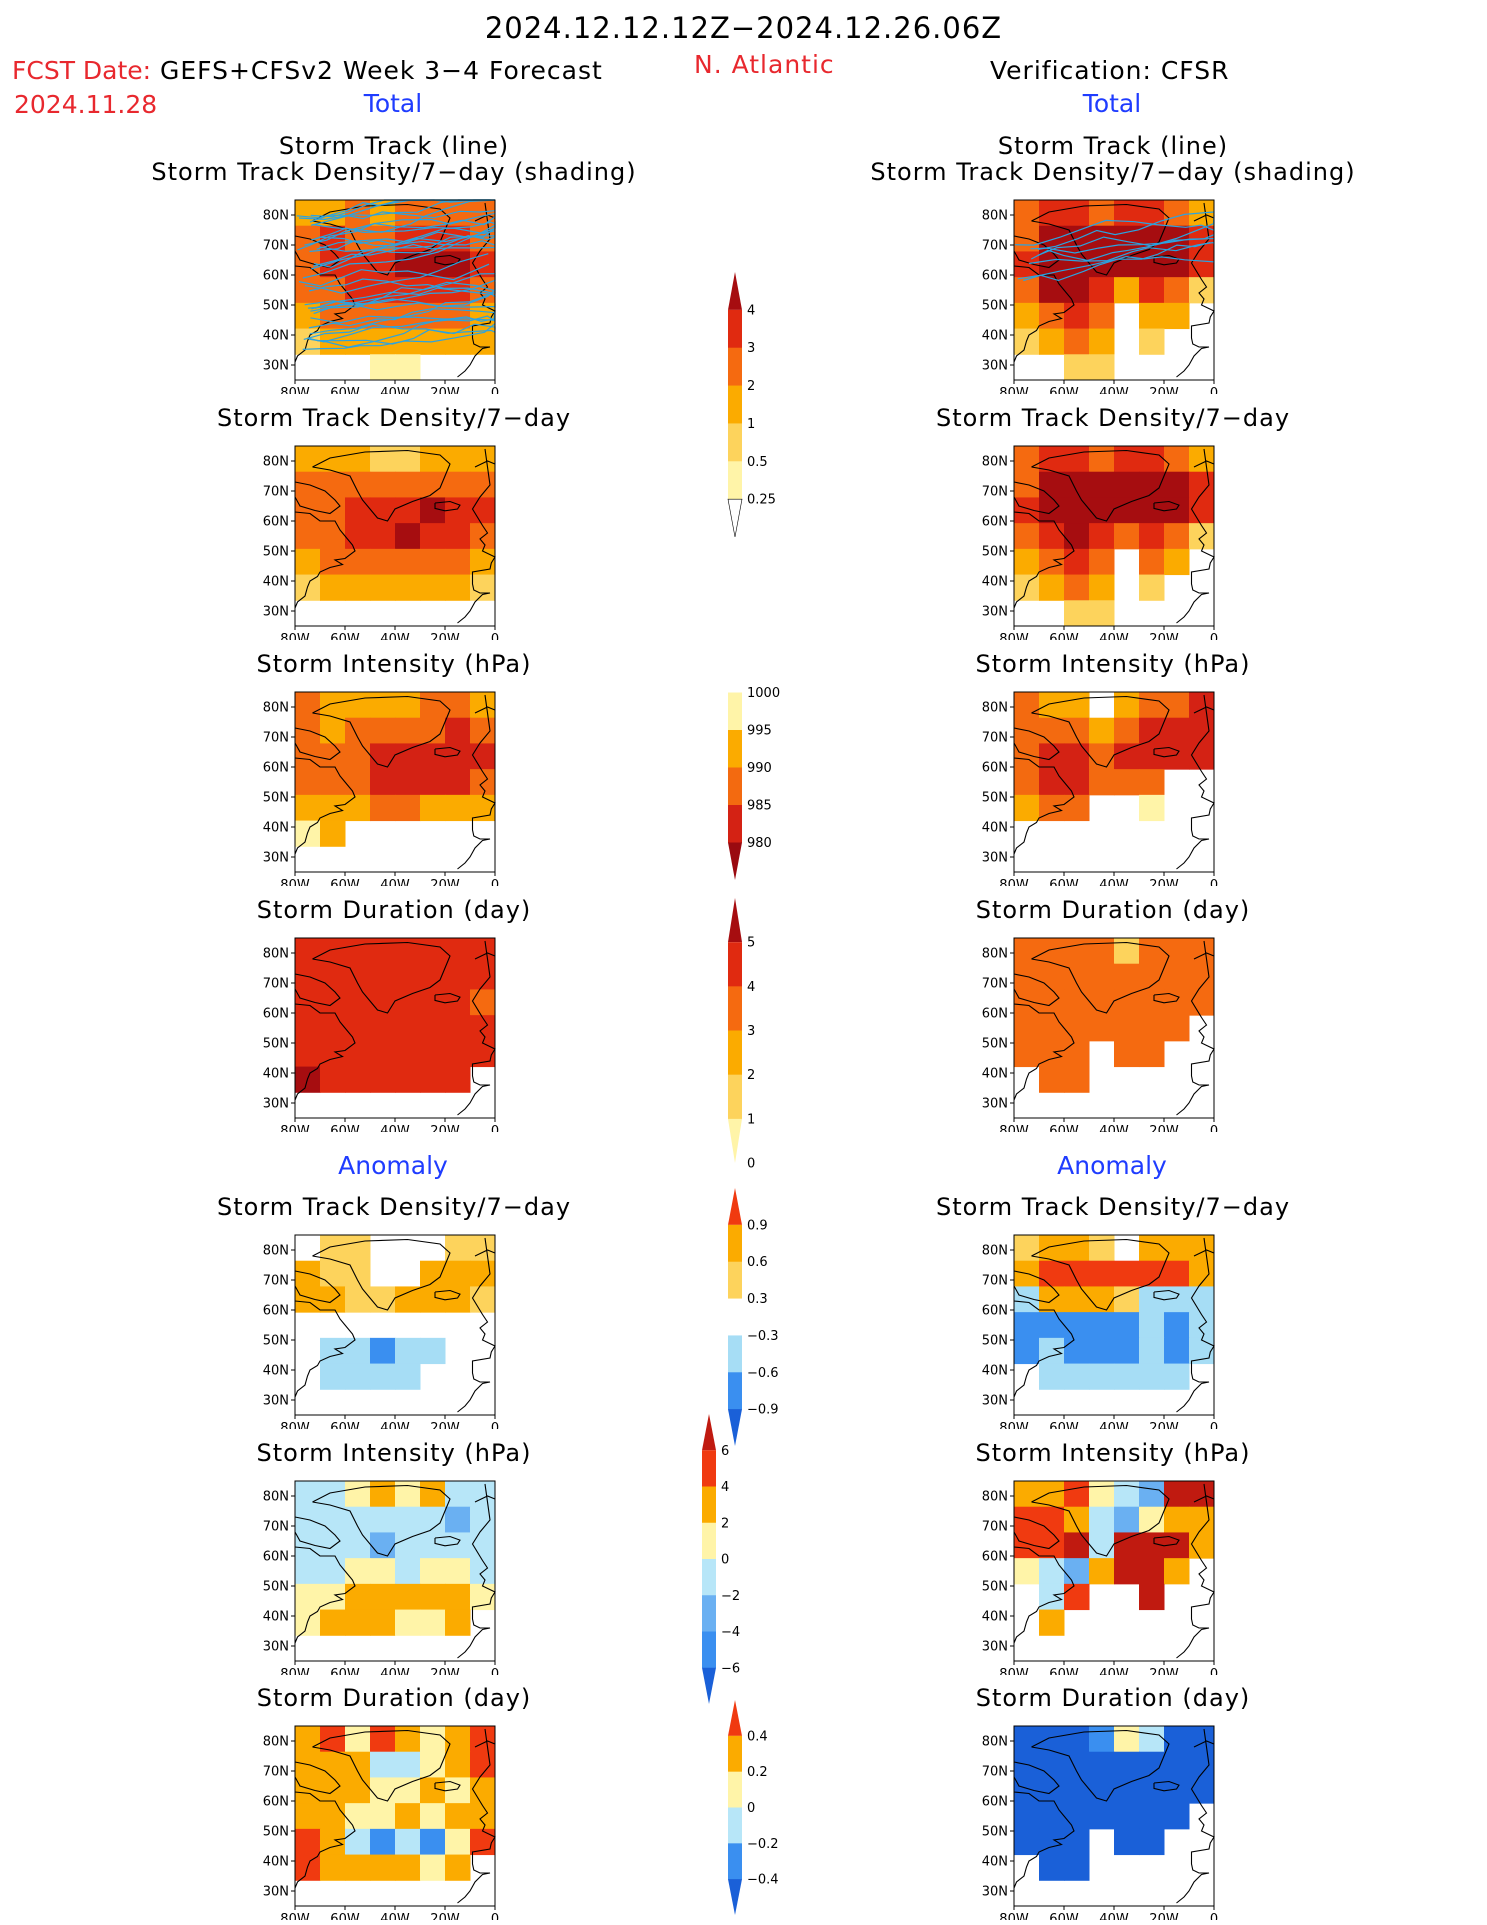 The image size is (1487, 1925). What do you see at coordinates (393, 1165) in the screenshot?
I see `section-anomaly-left: Anomaly` at bounding box center [393, 1165].